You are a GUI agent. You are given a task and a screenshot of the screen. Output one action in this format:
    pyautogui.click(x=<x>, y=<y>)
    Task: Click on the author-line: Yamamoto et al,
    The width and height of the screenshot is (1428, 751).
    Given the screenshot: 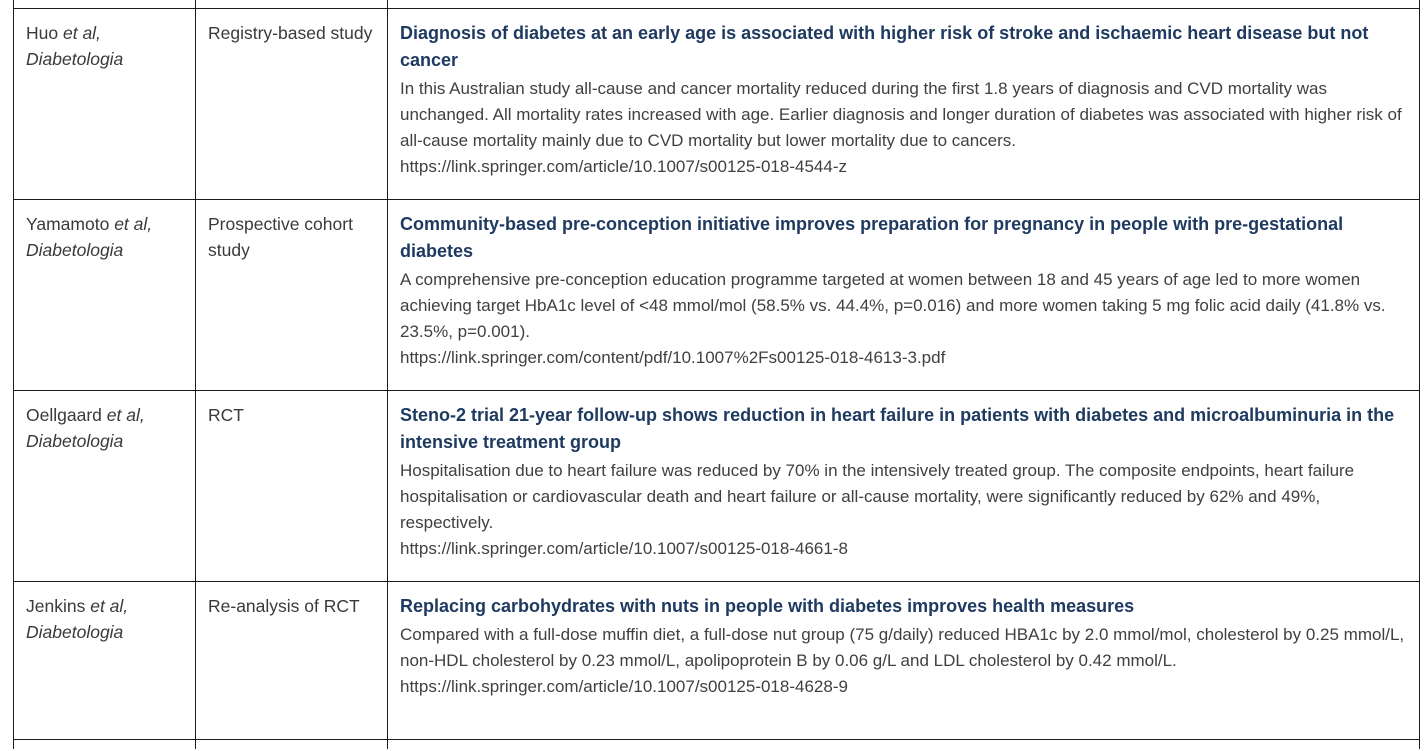 What is the action you would take?
    pyautogui.click(x=104, y=224)
    